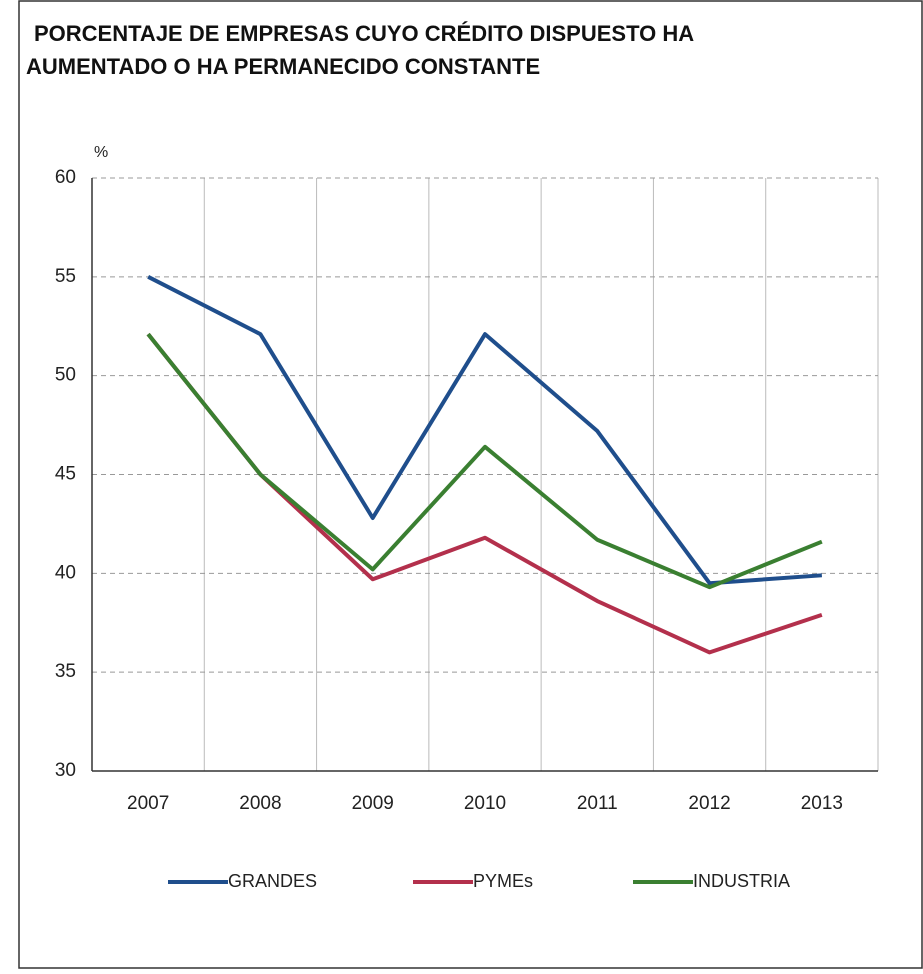  Describe the element at coordinates (148, 803) in the screenshot. I see `x-tick-label: 2007` at that location.